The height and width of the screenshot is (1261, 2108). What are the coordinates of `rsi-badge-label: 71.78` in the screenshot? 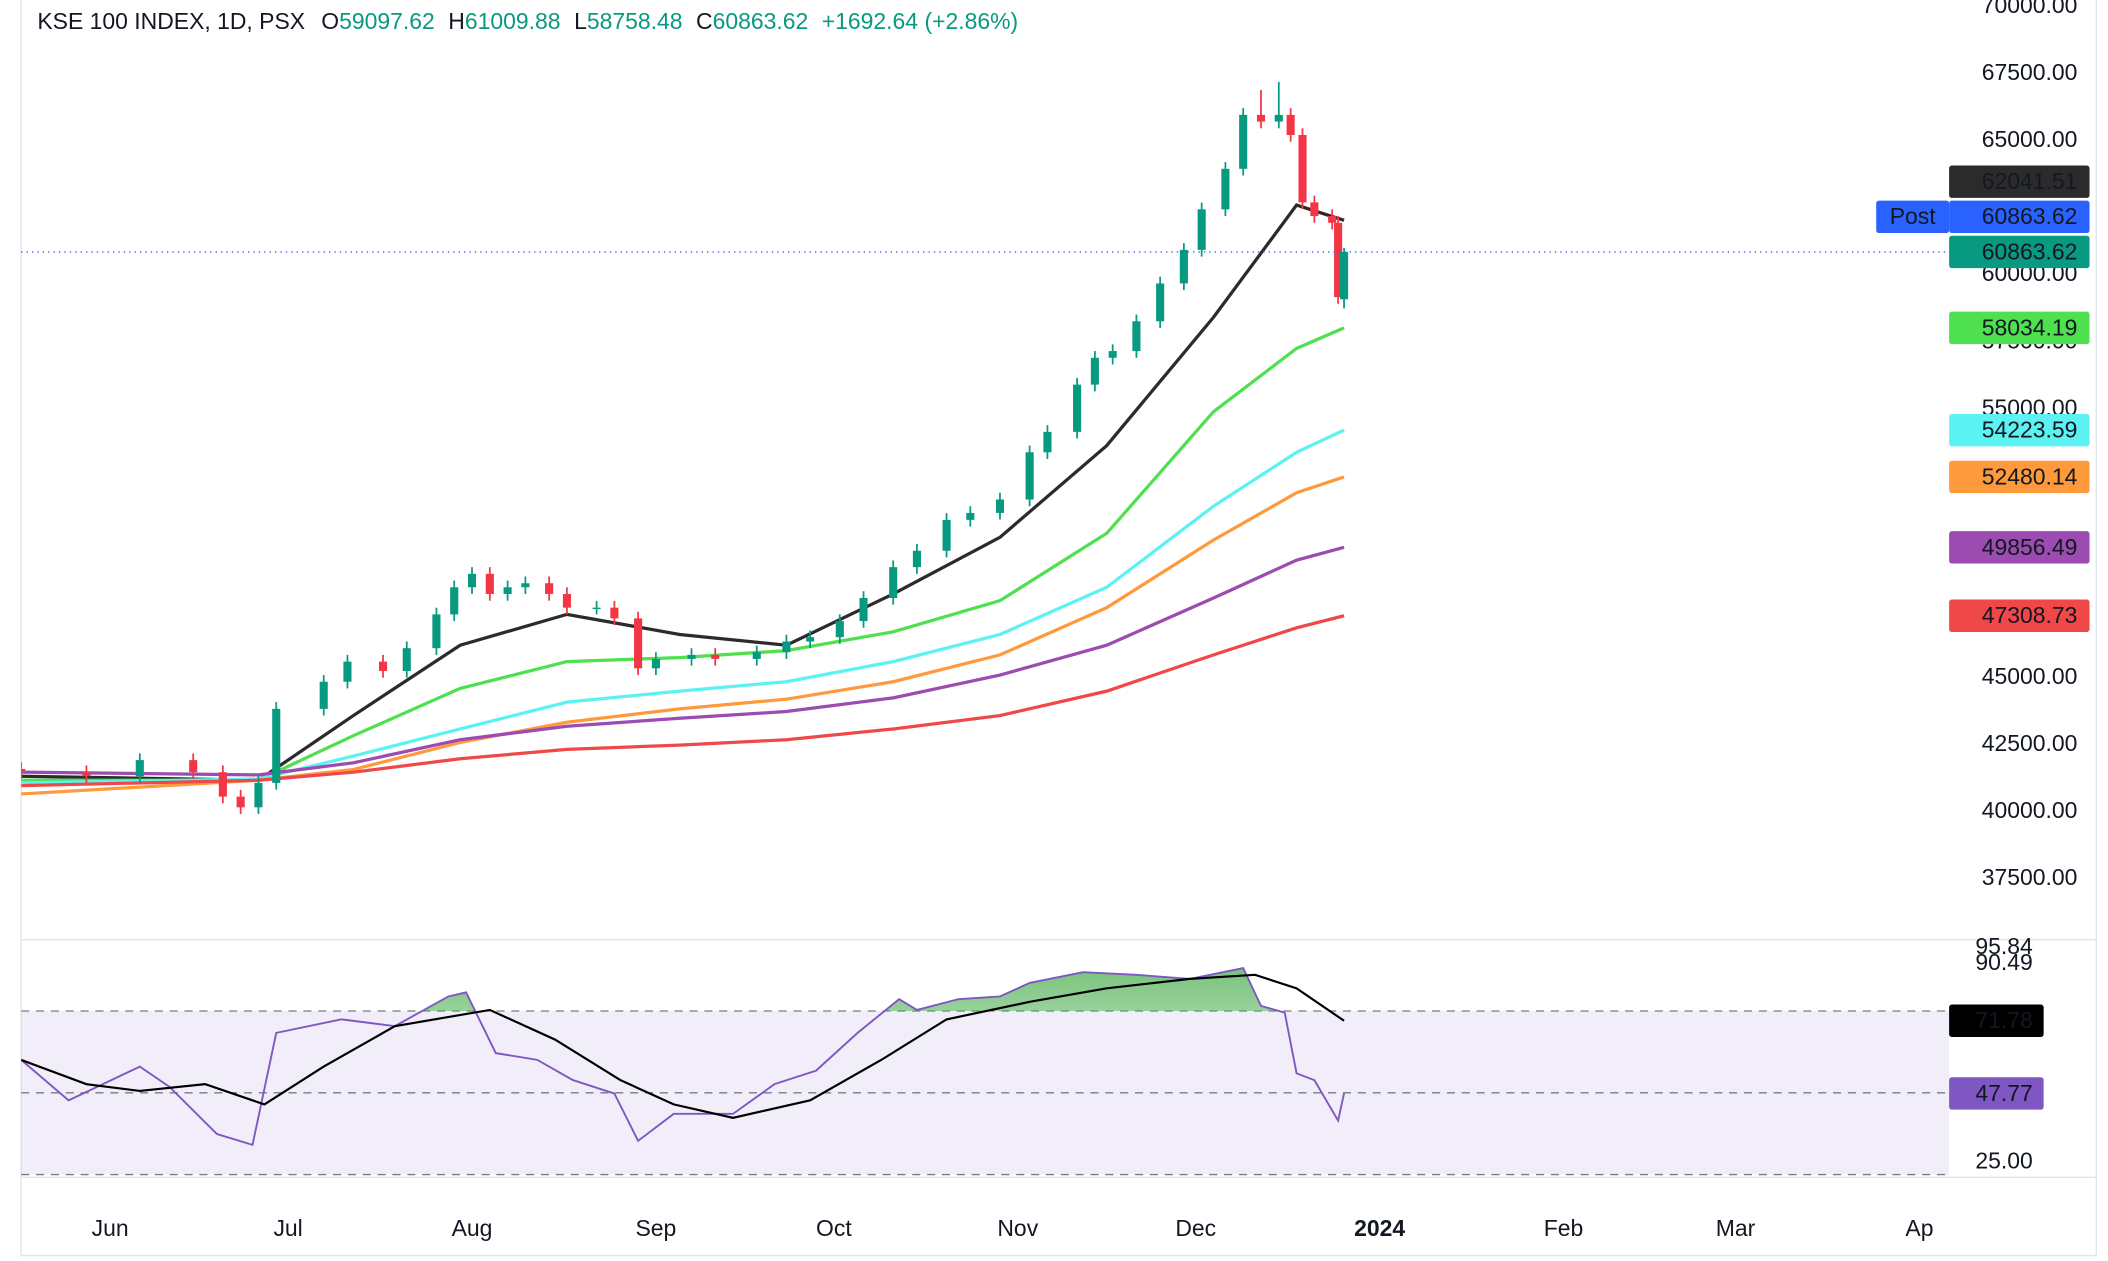 It's located at (2003, 1020).